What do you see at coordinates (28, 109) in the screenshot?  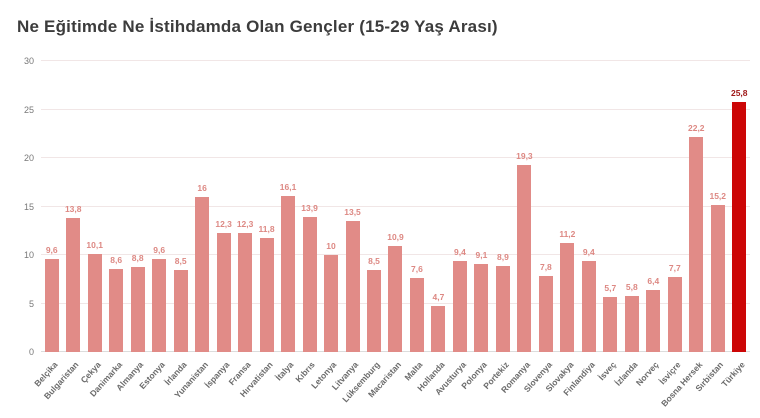 I see `y-axis-tick-label: 25` at bounding box center [28, 109].